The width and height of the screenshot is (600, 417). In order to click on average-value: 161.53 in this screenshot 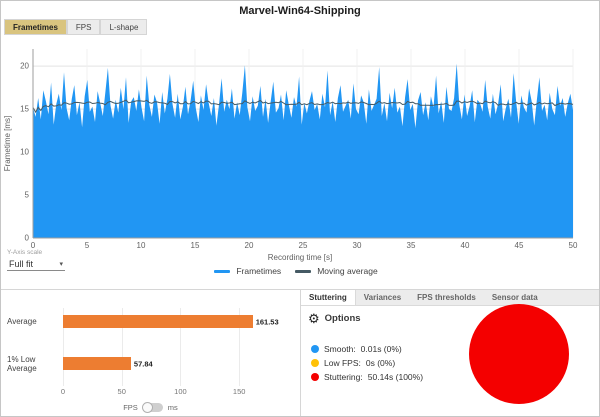, I will do `click(267, 321)`.